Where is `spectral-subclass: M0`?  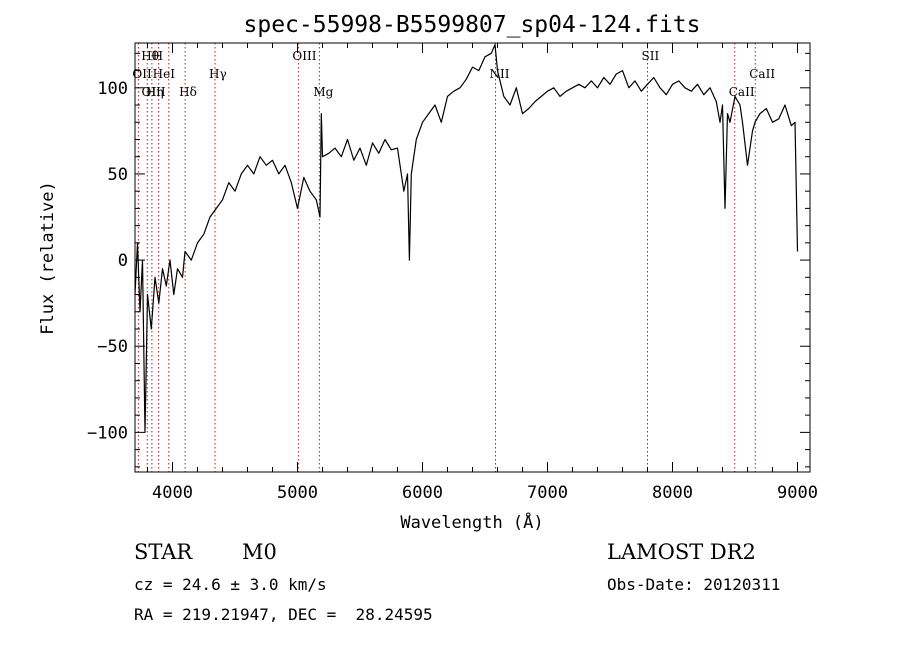
spectral-subclass: M0 is located at coordinates (259, 552).